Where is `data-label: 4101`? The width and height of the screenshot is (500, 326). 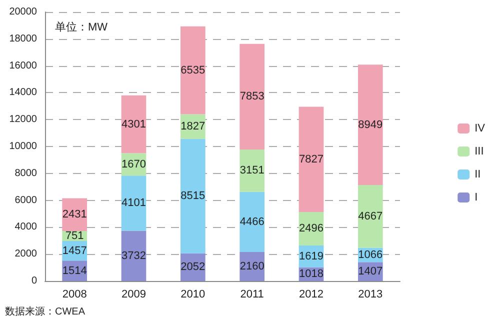
data-label: 4101 is located at coordinates (134, 203).